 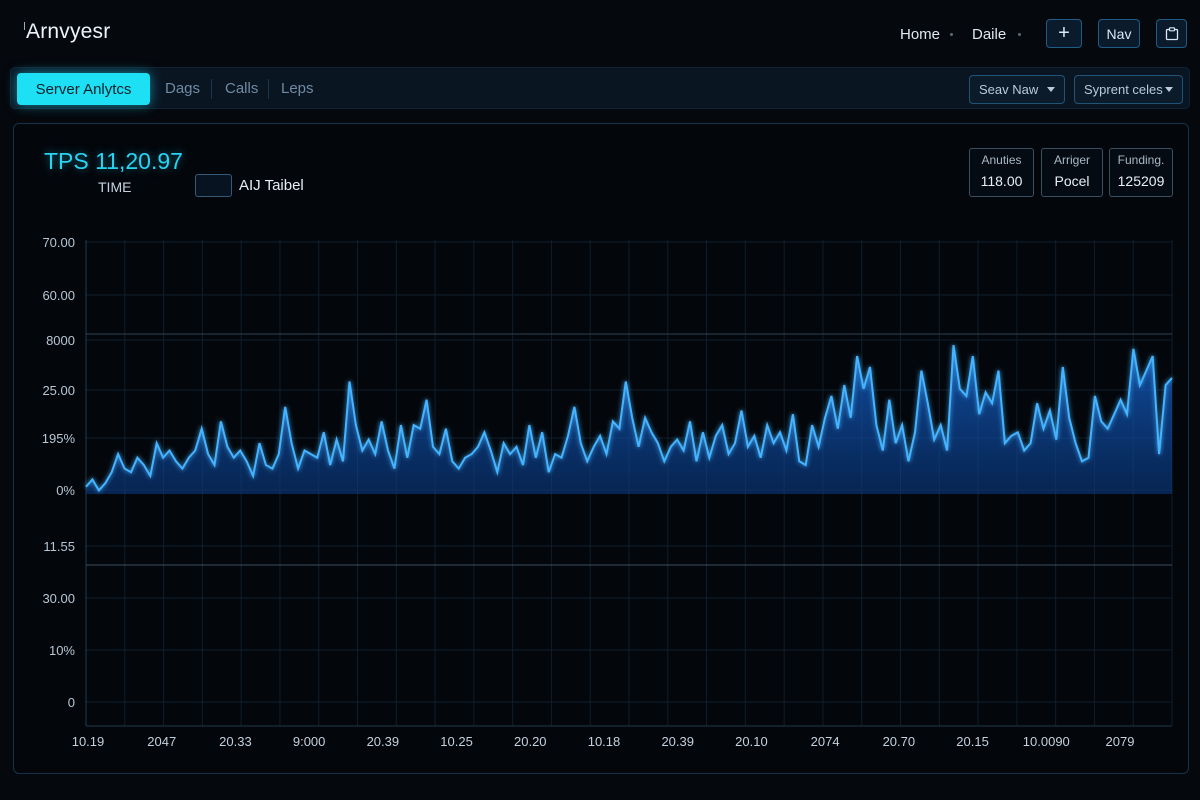 I want to click on tps-readout: TPS 11,20.97, so click(x=113, y=161).